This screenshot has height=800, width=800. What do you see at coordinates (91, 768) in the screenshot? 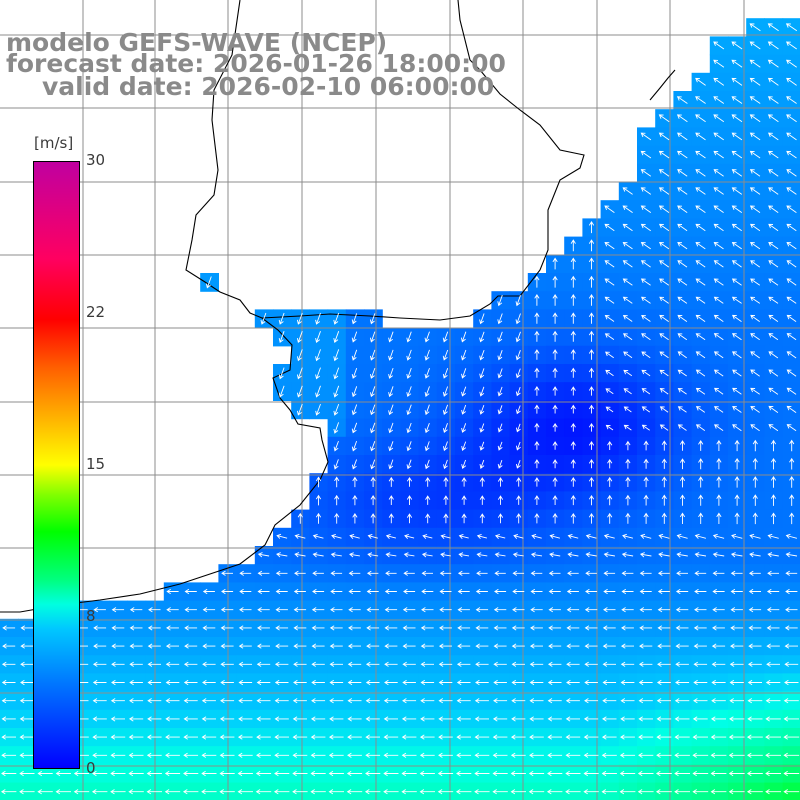
I see `colorbar-tick-0: 0` at bounding box center [91, 768].